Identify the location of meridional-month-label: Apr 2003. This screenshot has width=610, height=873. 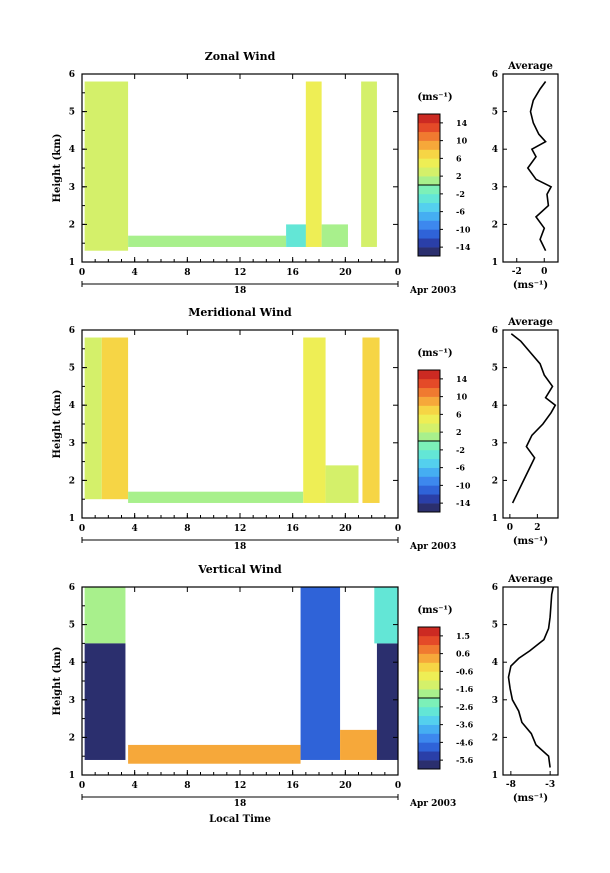
(432, 547).